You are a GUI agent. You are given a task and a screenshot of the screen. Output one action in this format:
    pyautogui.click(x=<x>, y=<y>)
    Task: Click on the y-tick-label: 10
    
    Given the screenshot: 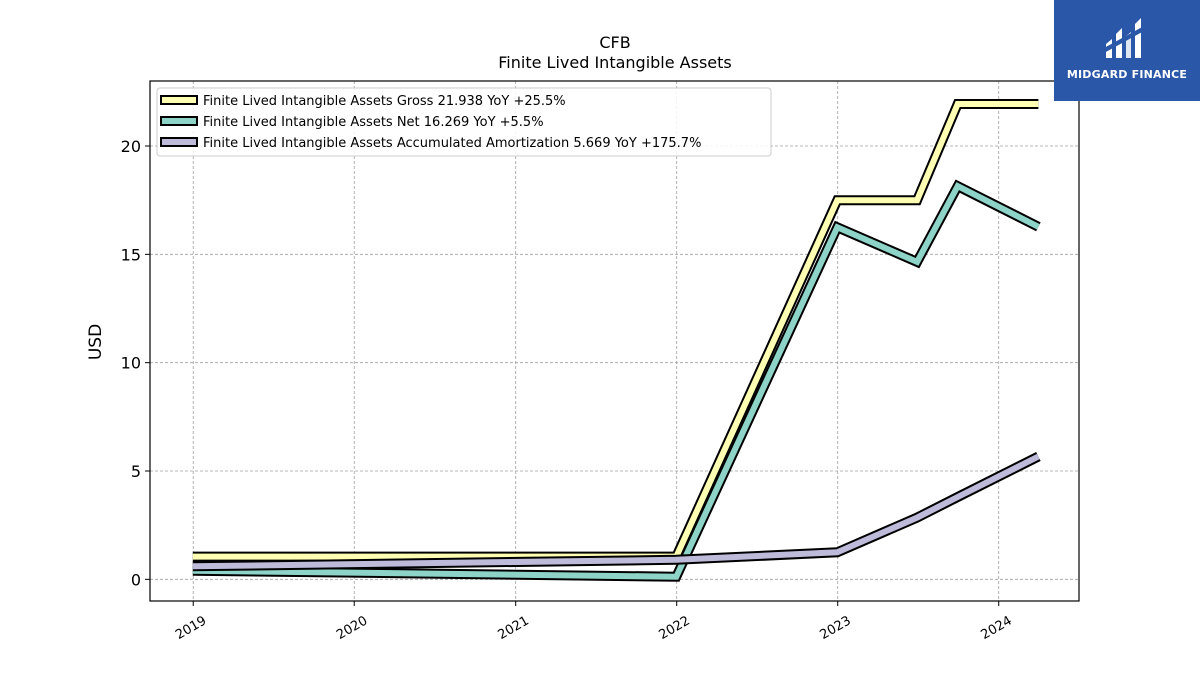 What is the action you would take?
    pyautogui.click(x=131, y=363)
    